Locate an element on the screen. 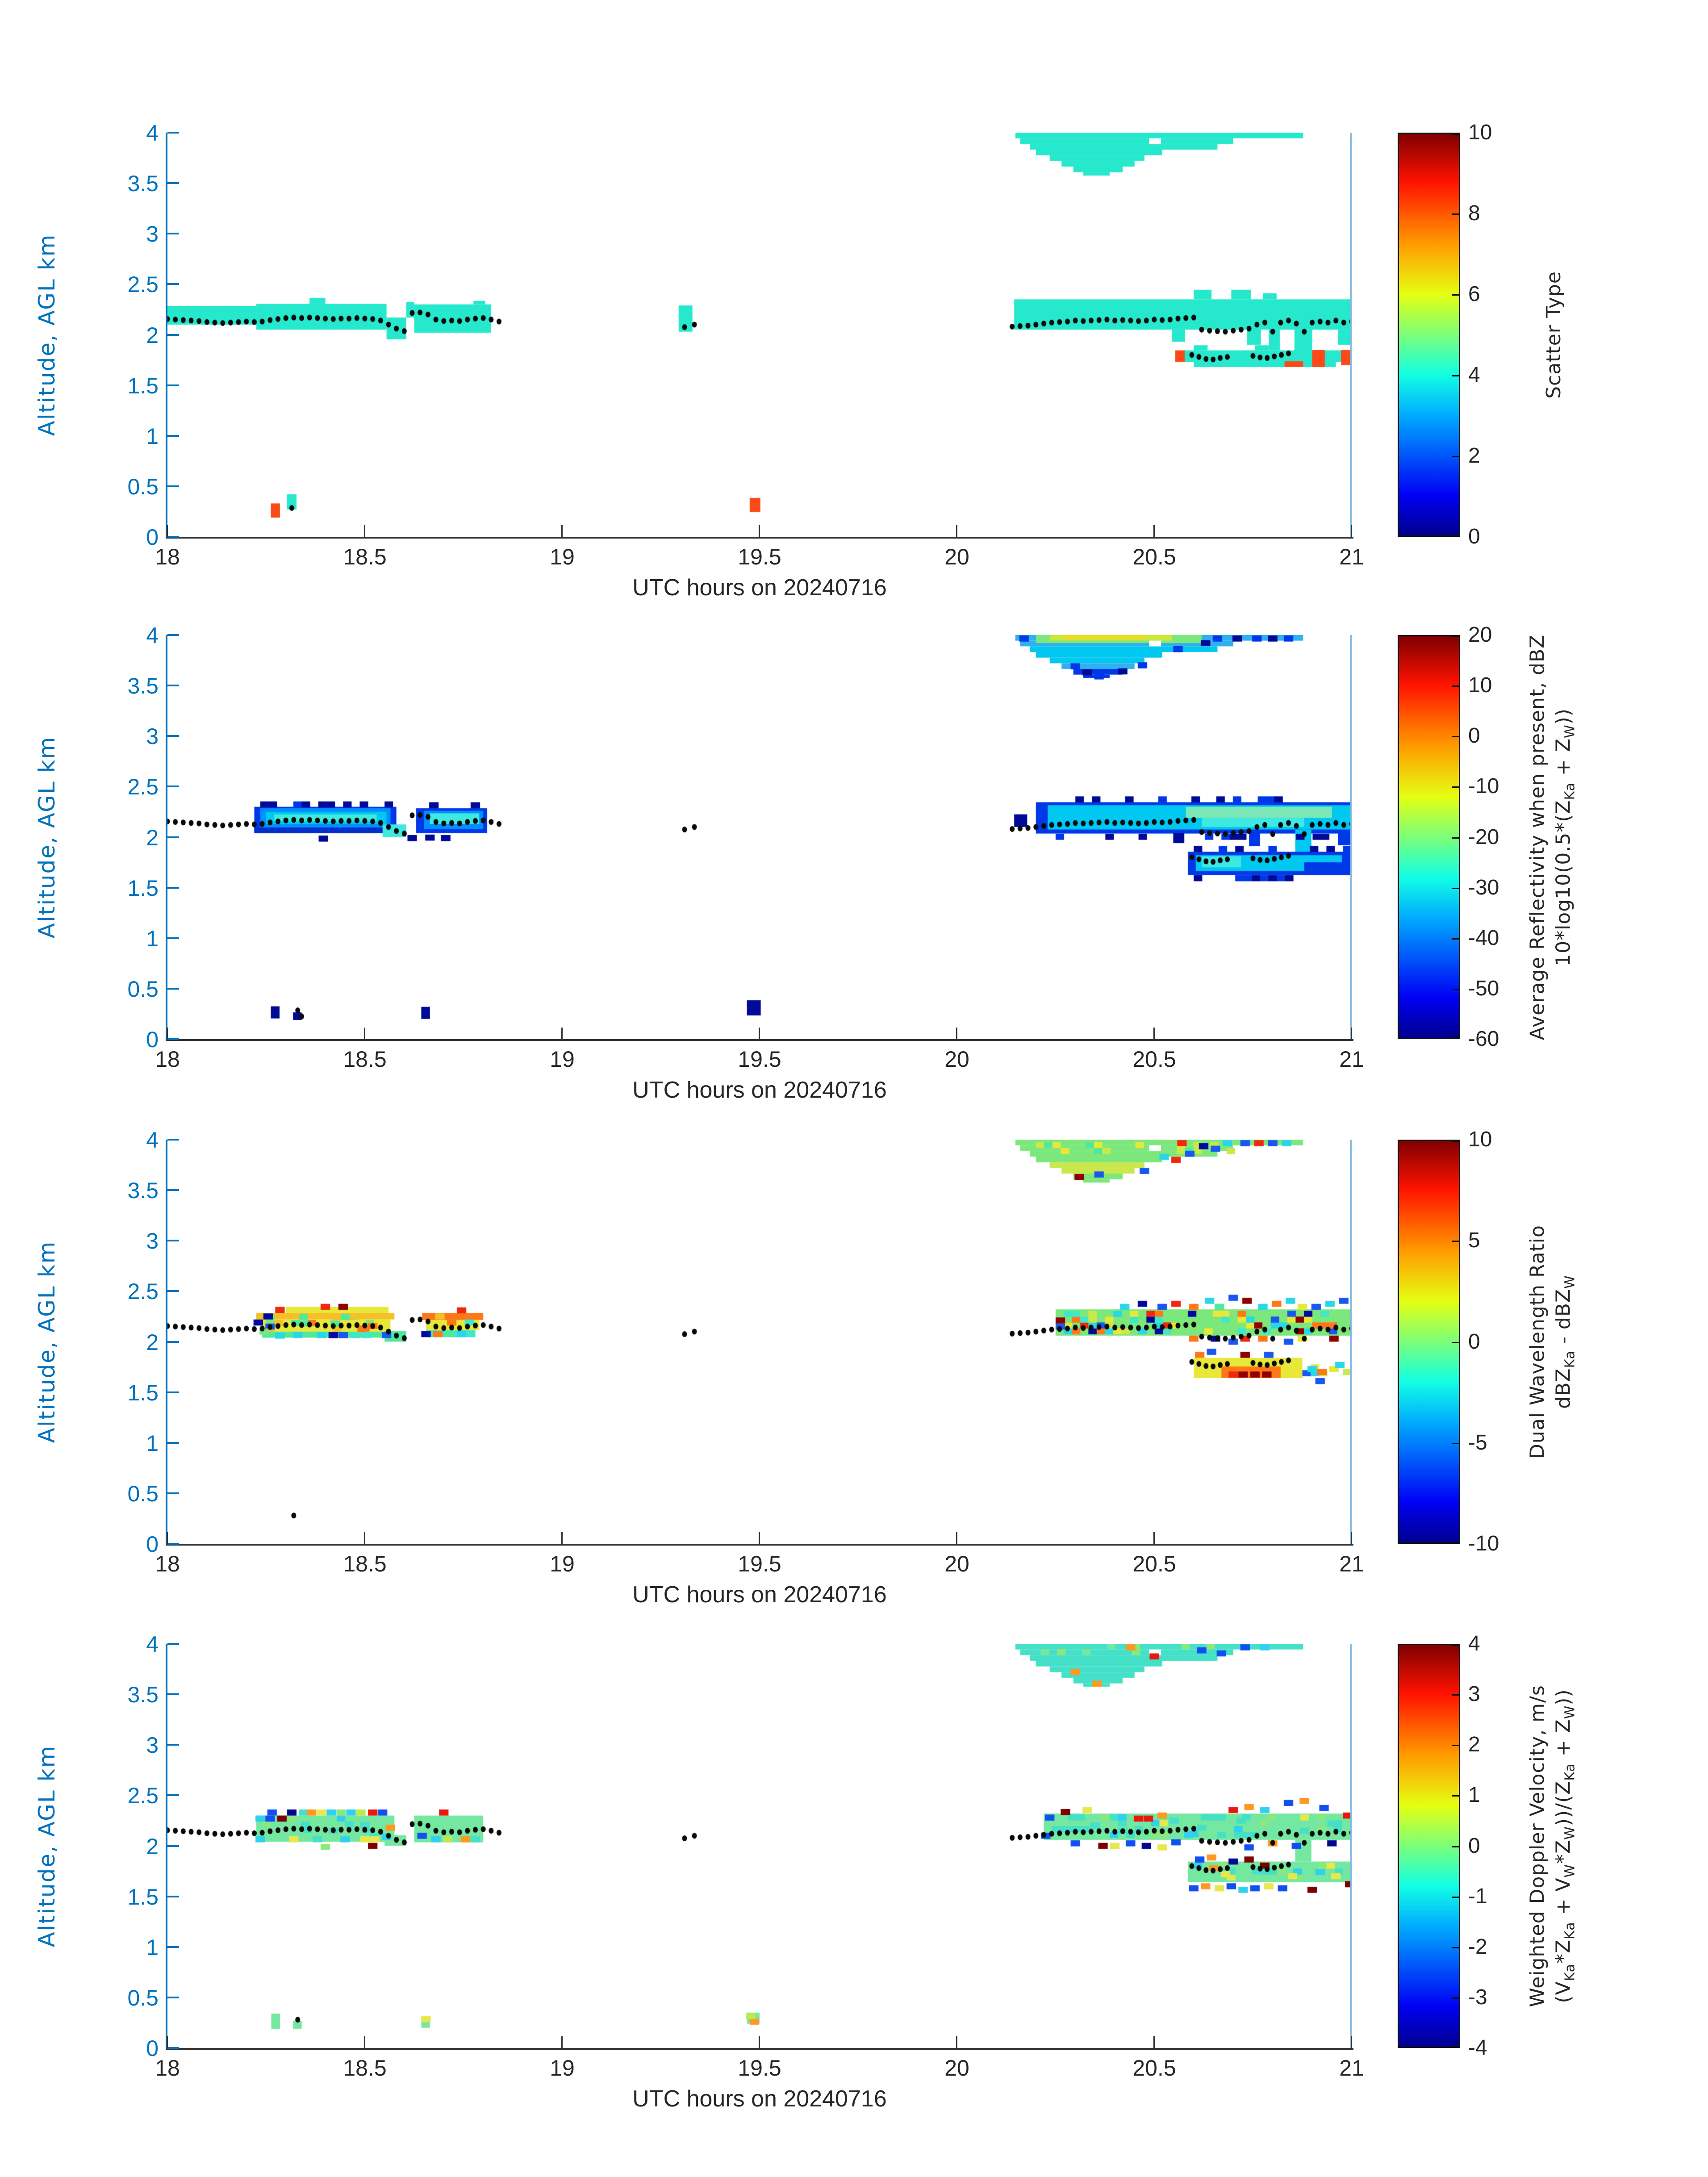  colorbar-title: Dual Wavelength Ratio dBZKa - dBZW is located at coordinates (1554, 1342).